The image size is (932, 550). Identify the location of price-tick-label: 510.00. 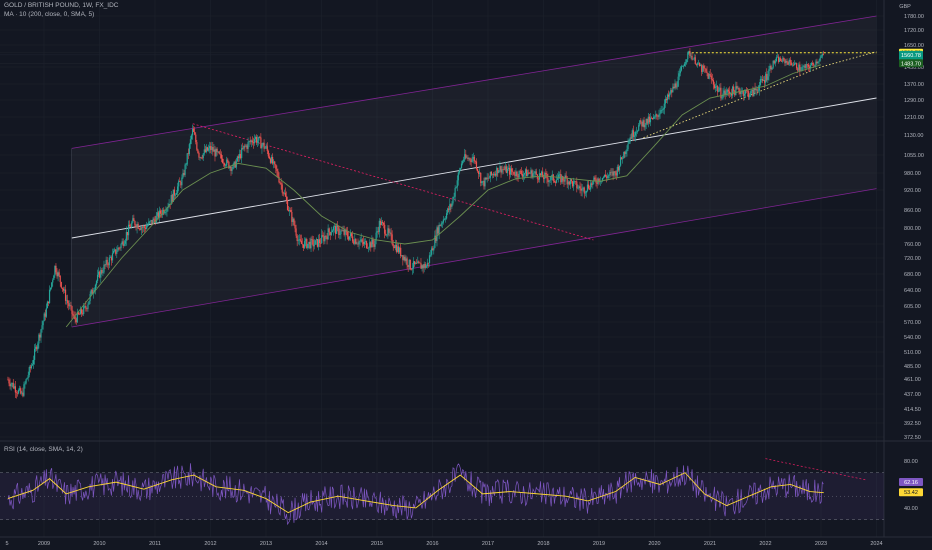
(912, 353).